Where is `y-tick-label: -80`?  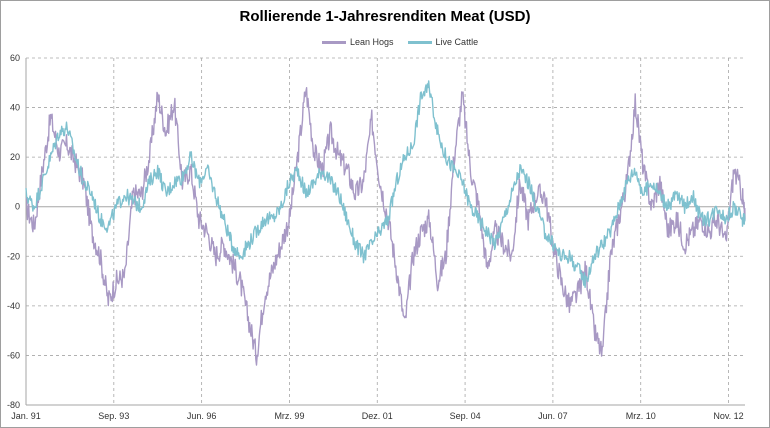
y-tick-label: -80 is located at coordinates (13, 405).